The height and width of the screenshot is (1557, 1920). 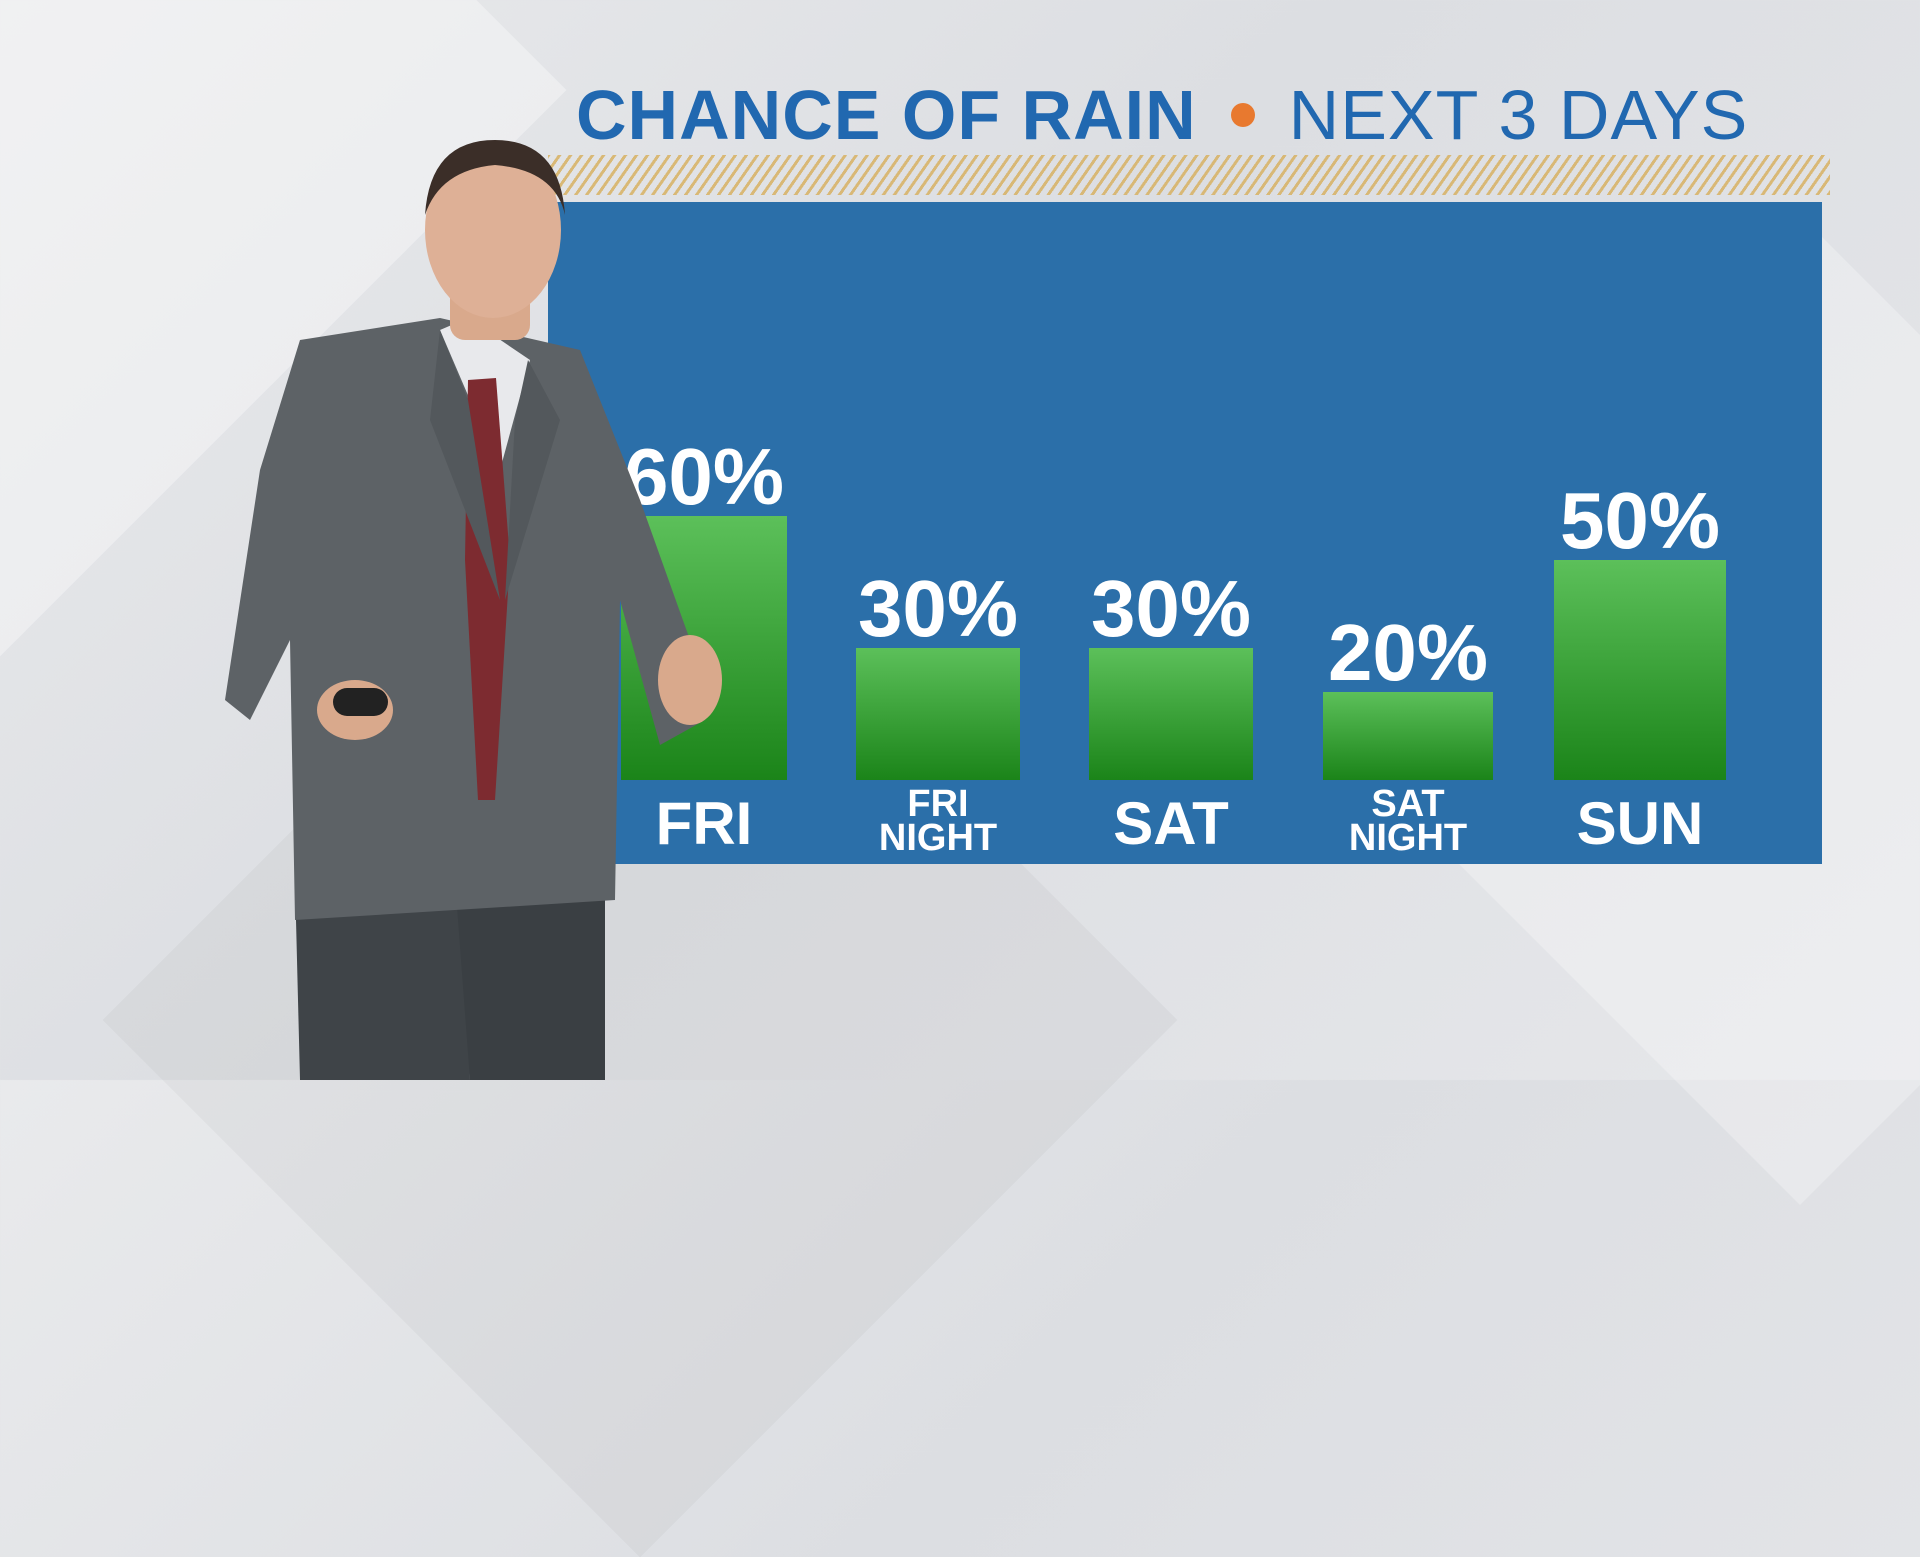 I want to click on data-label: 20%, so click(x=1408, y=652).